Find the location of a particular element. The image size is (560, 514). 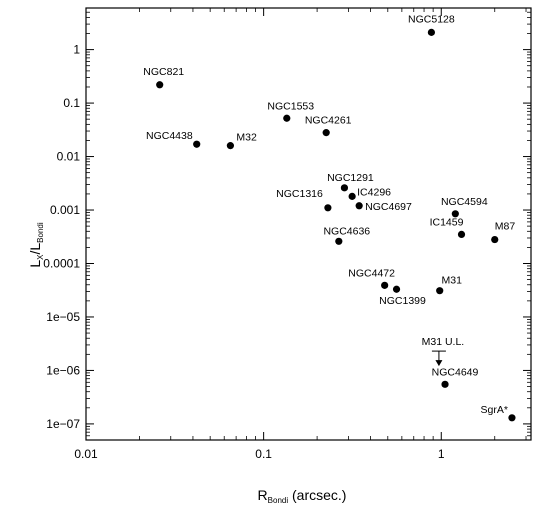

point-label: NGC1291 is located at coordinates (350, 178).